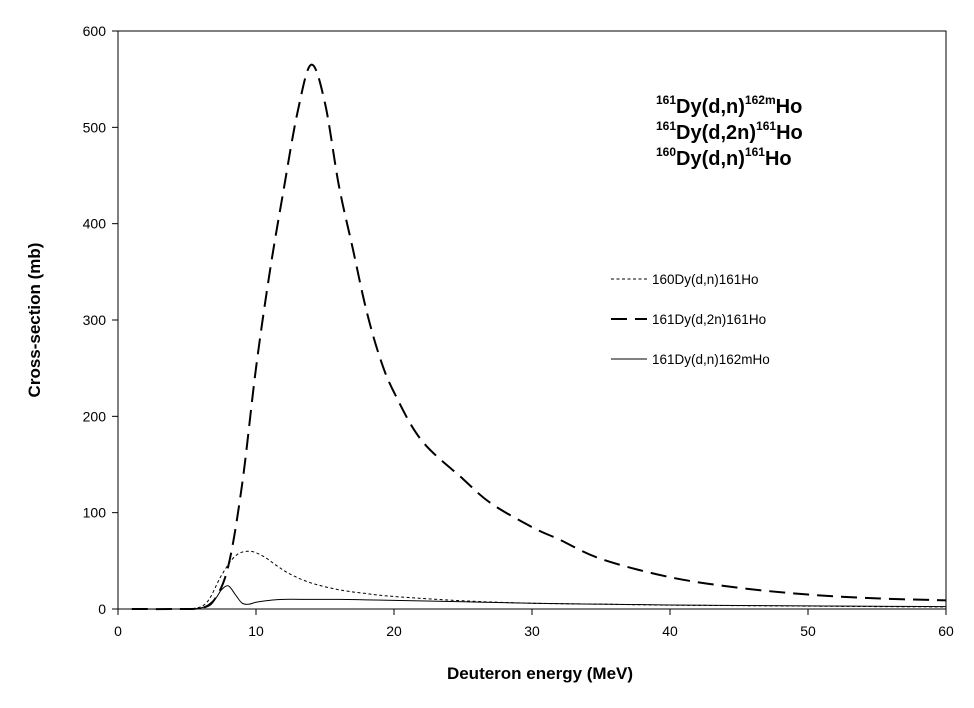 This screenshot has height=708, width=974. What do you see at coordinates (95, 416) in the screenshot?
I see `y-tick-label: 200` at bounding box center [95, 416].